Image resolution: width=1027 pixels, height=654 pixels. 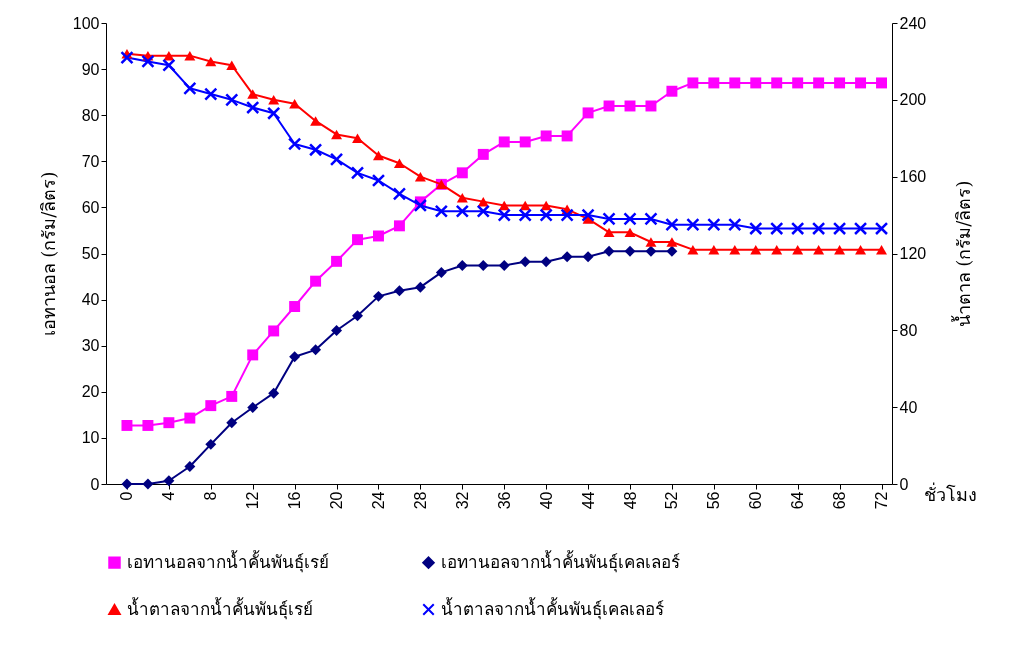 What do you see at coordinates (546, 500) in the screenshot?
I see `x-tick-label: 40` at bounding box center [546, 500].